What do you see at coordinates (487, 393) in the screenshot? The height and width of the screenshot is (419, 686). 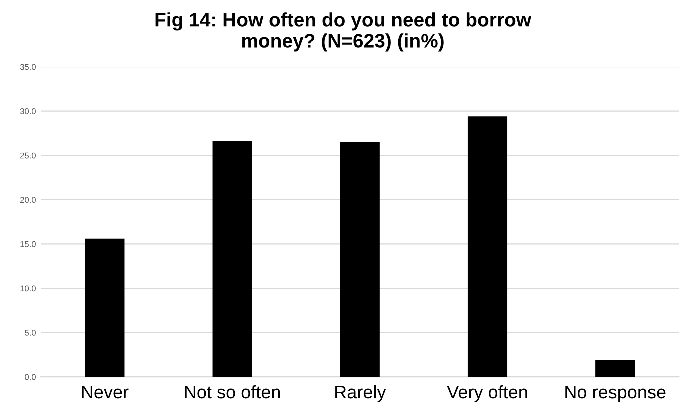 I see `x-tick-label: Very often` at bounding box center [487, 393].